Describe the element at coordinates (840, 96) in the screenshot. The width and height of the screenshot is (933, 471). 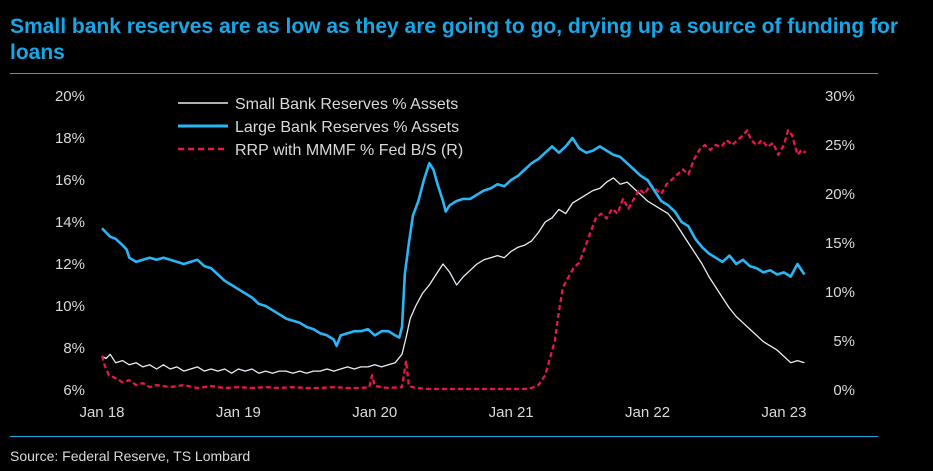
I see `right-tick-label: 30%` at that location.